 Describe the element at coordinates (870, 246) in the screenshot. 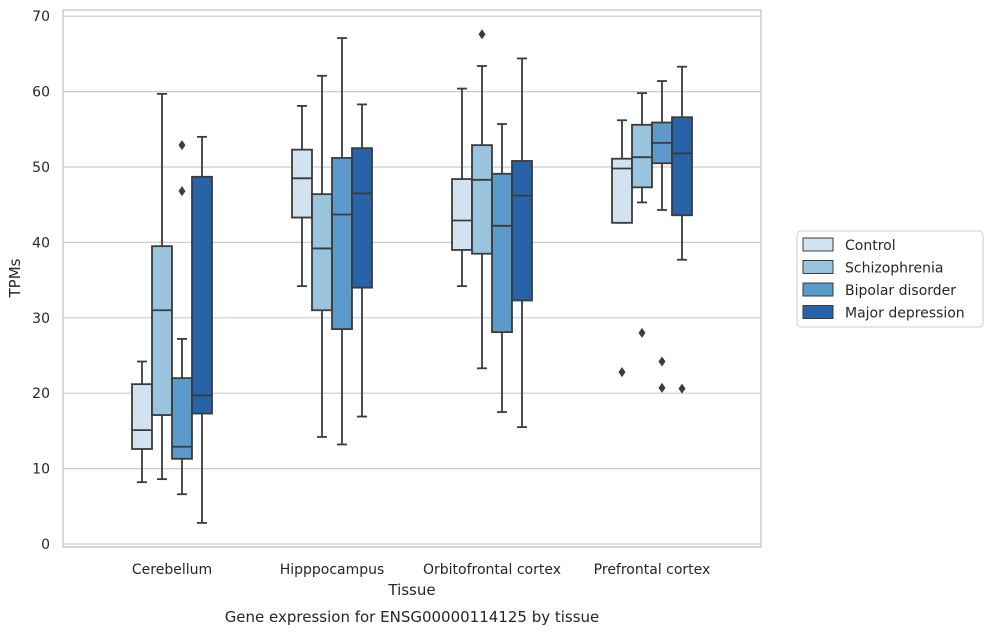

I see `legend-label: Control` at that location.